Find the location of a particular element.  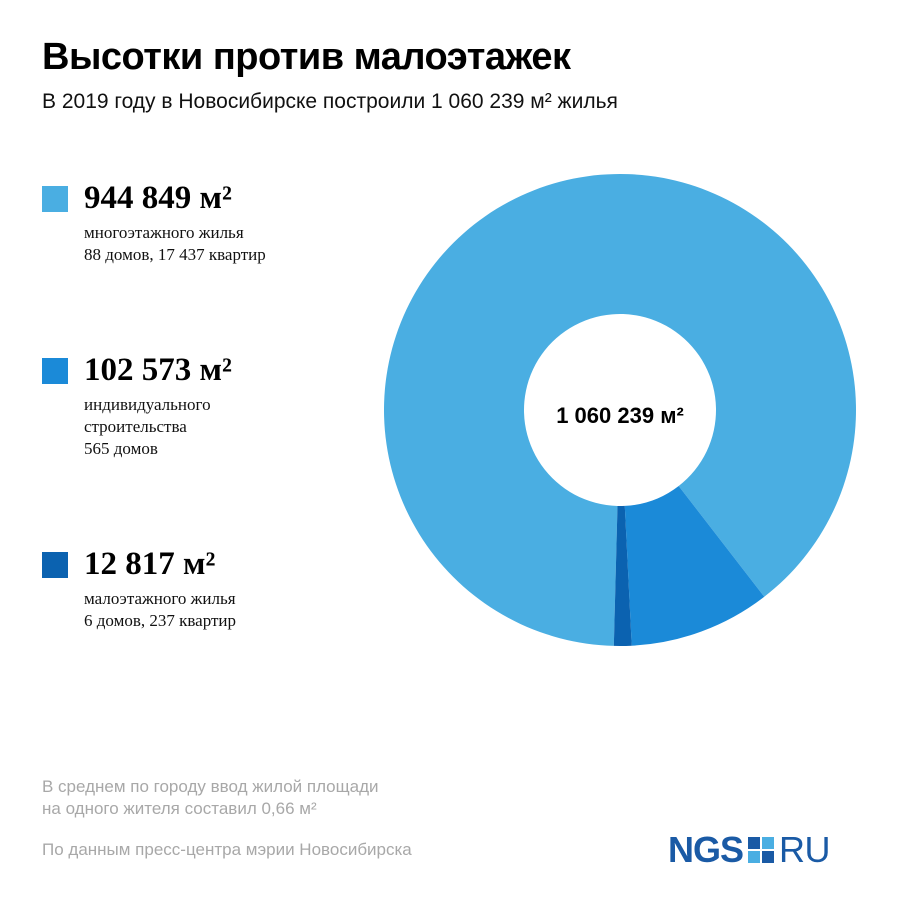

donut-center-label: 1 060 239 м² is located at coordinates (620, 415).